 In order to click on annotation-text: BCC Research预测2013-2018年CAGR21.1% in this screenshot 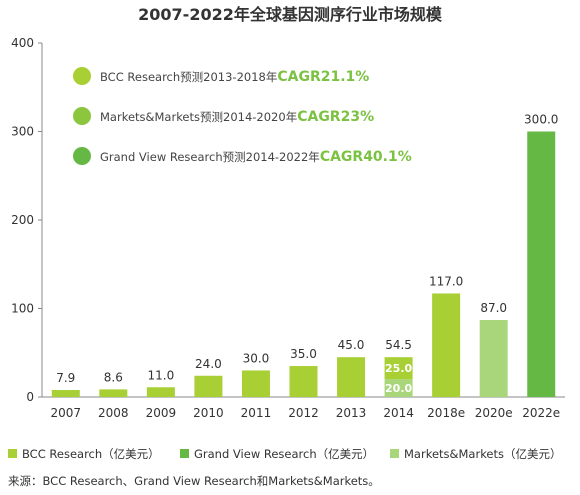, I will do `click(234, 77)`.